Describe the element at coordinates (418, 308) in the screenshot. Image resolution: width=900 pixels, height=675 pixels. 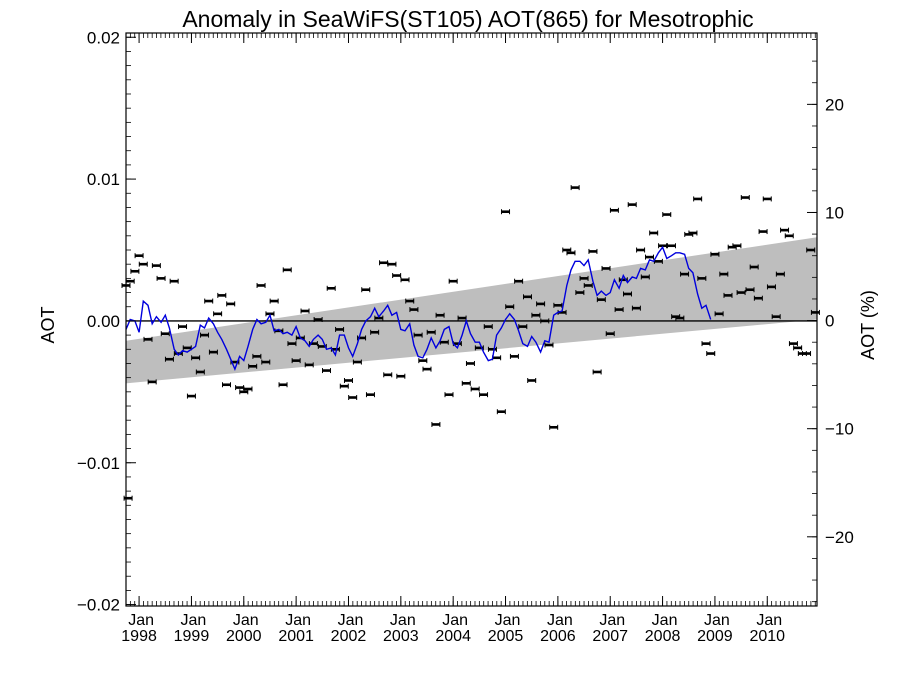
I see `smooth-line-series` at that location.